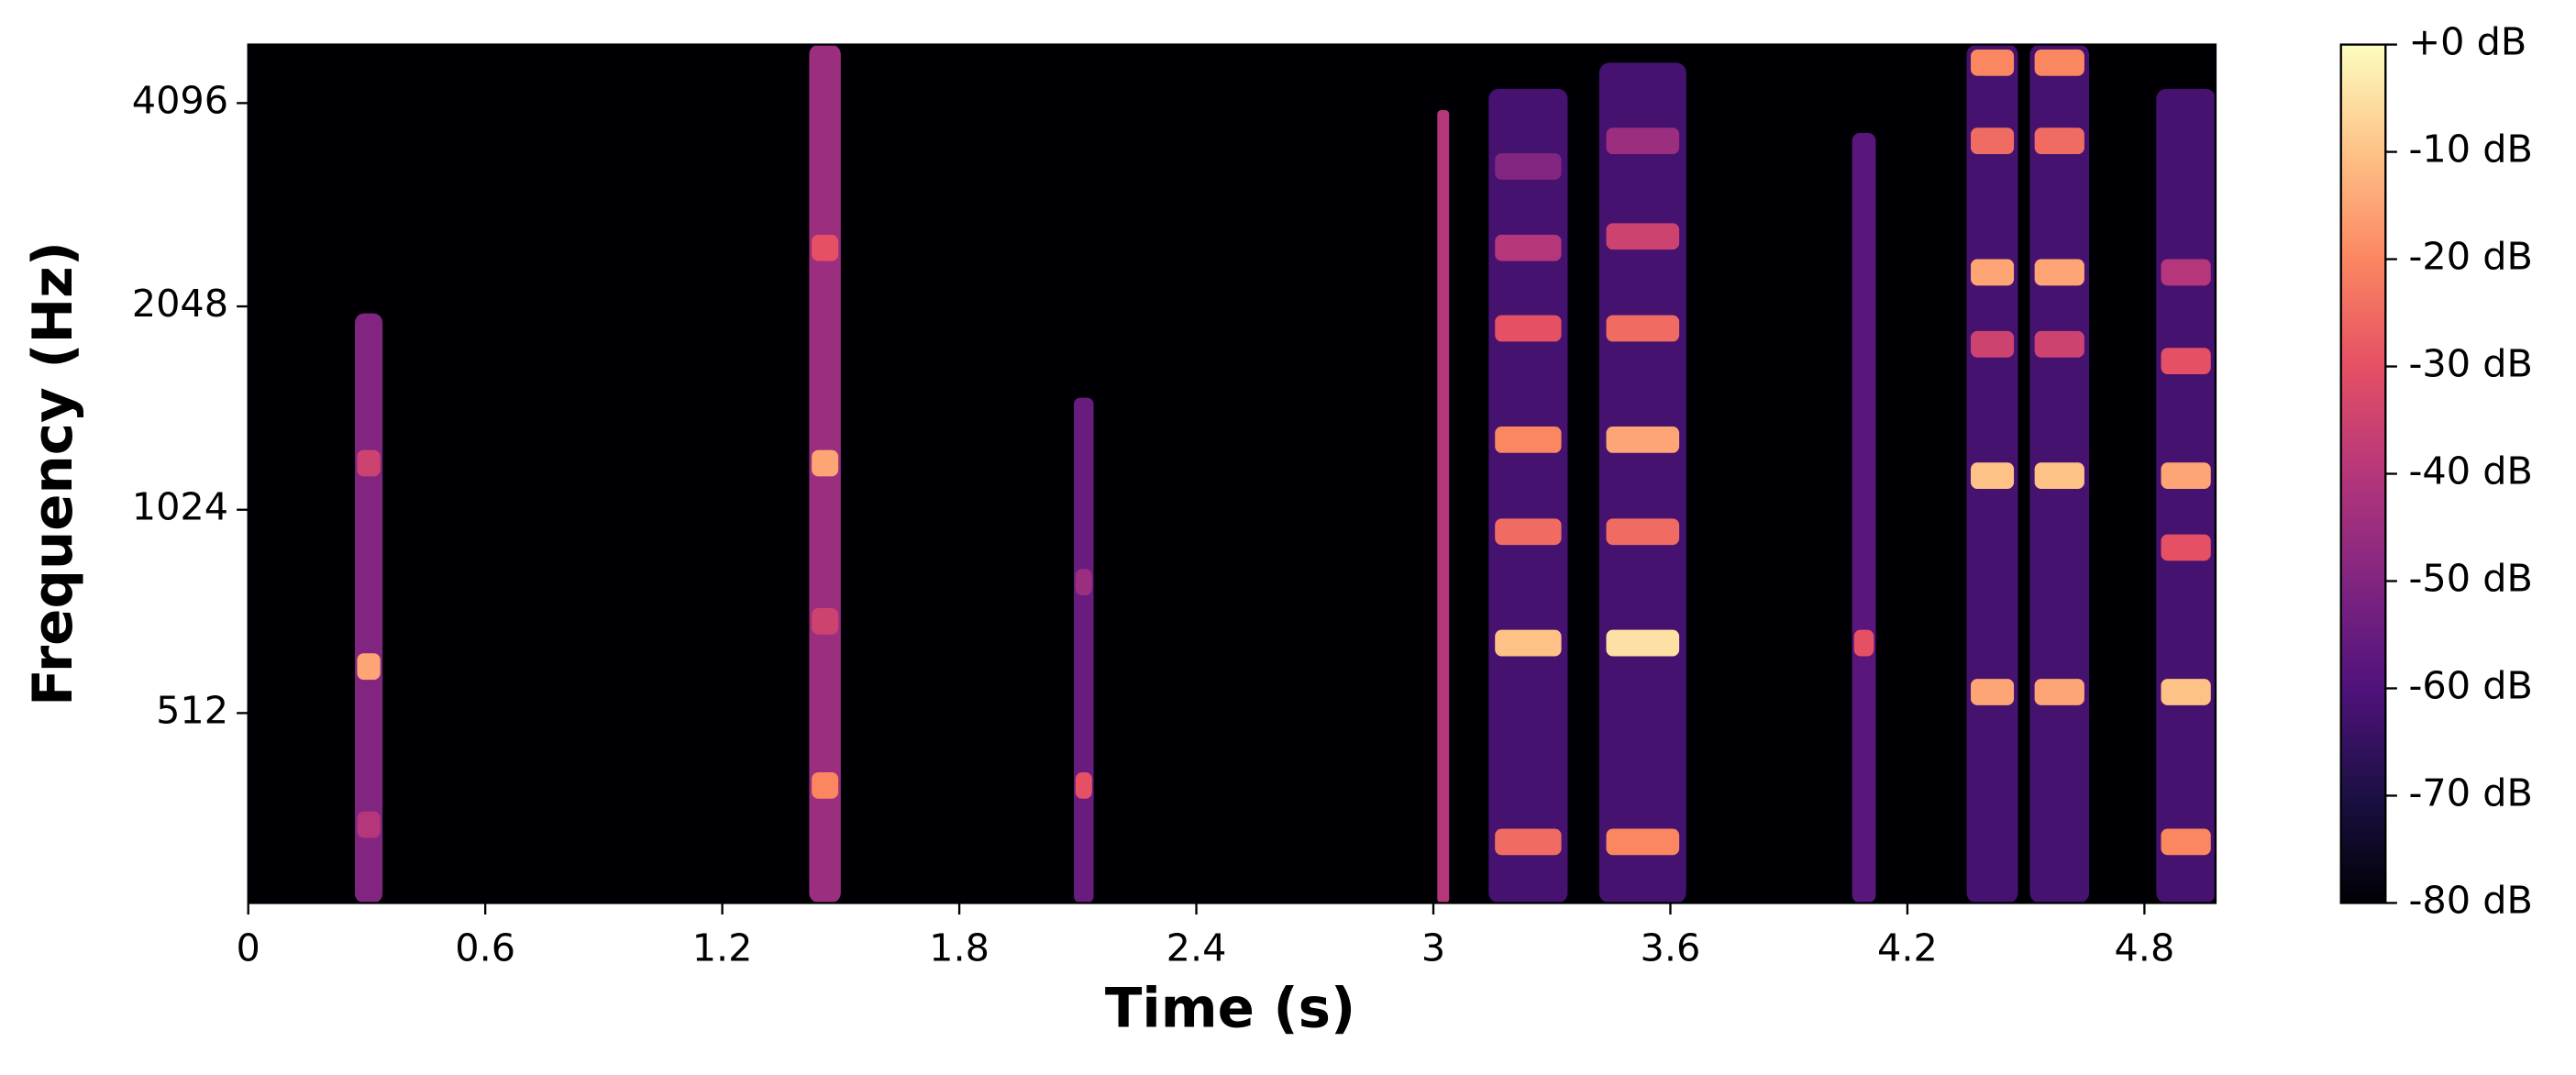 The width and height of the screenshot is (2576, 1075). I want to click on x-axis-label: Time (s), so click(1230, 1009).